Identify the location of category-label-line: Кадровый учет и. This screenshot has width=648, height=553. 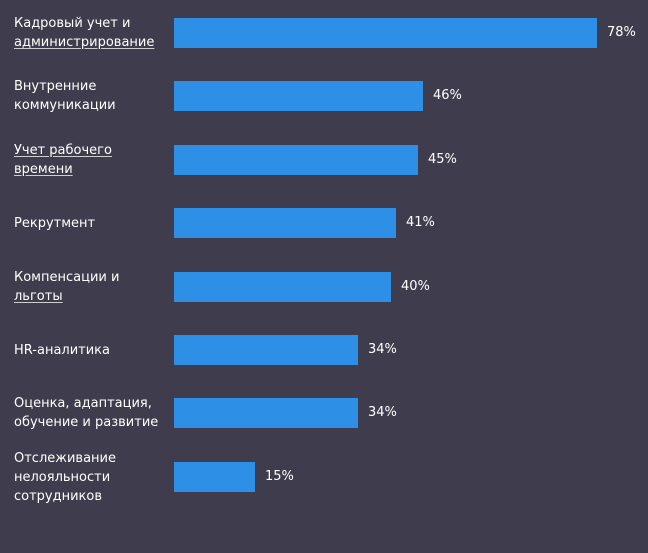
(72, 23).